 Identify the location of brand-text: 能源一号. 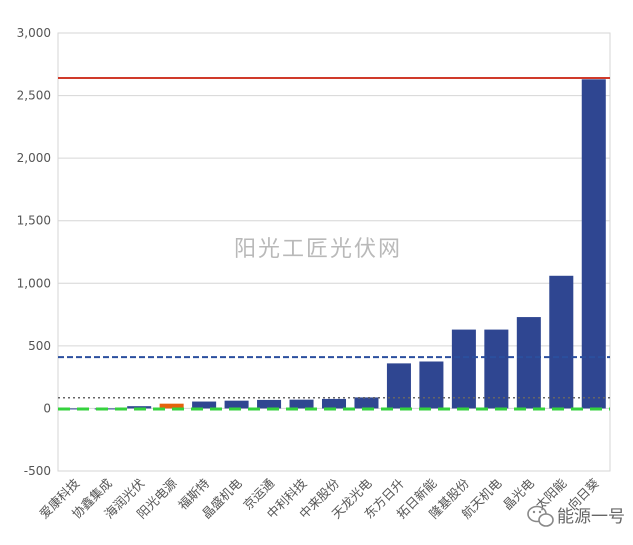
(591, 517).